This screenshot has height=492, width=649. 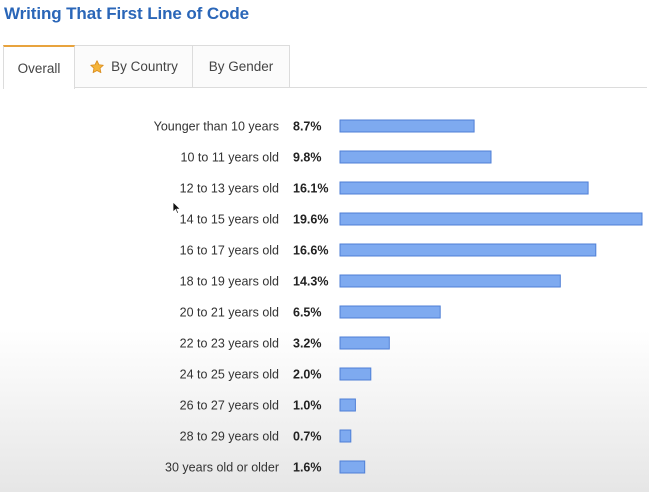 I want to click on mouse-cursor-icon, so click(x=177, y=208).